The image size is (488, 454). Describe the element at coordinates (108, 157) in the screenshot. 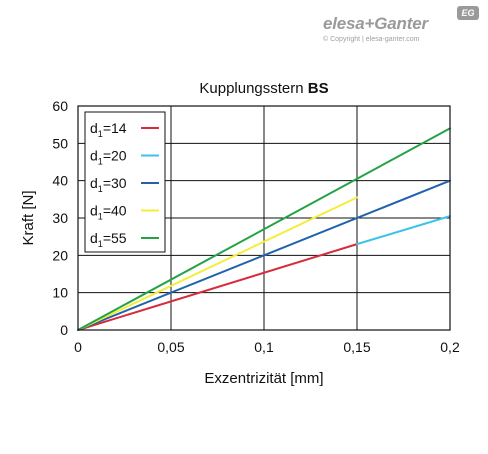

I see `legend-label: d1=20` at that location.